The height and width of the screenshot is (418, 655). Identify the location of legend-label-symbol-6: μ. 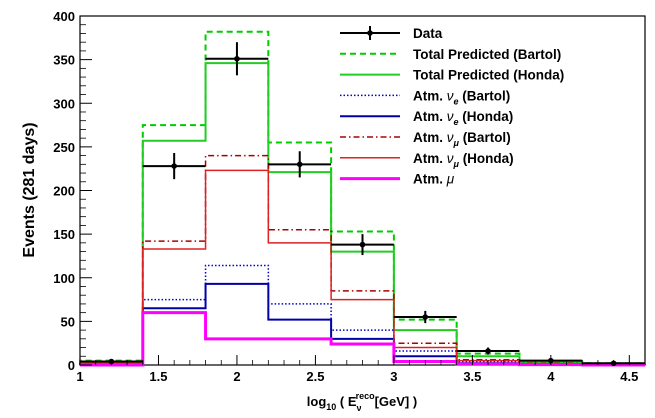
(450, 179).